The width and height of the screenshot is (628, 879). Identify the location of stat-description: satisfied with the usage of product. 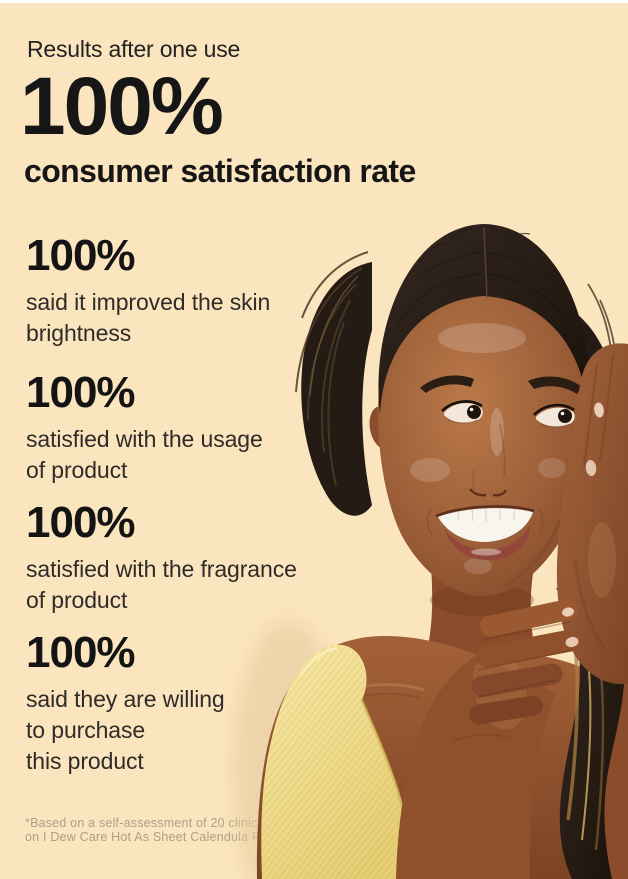
(144, 455).